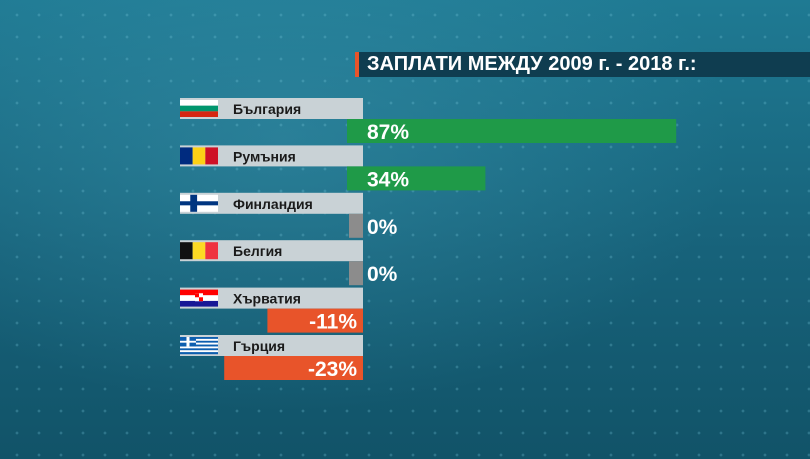  Describe the element at coordinates (199, 108) in the screenshot. I see `bulgaria-flag-icon` at that location.